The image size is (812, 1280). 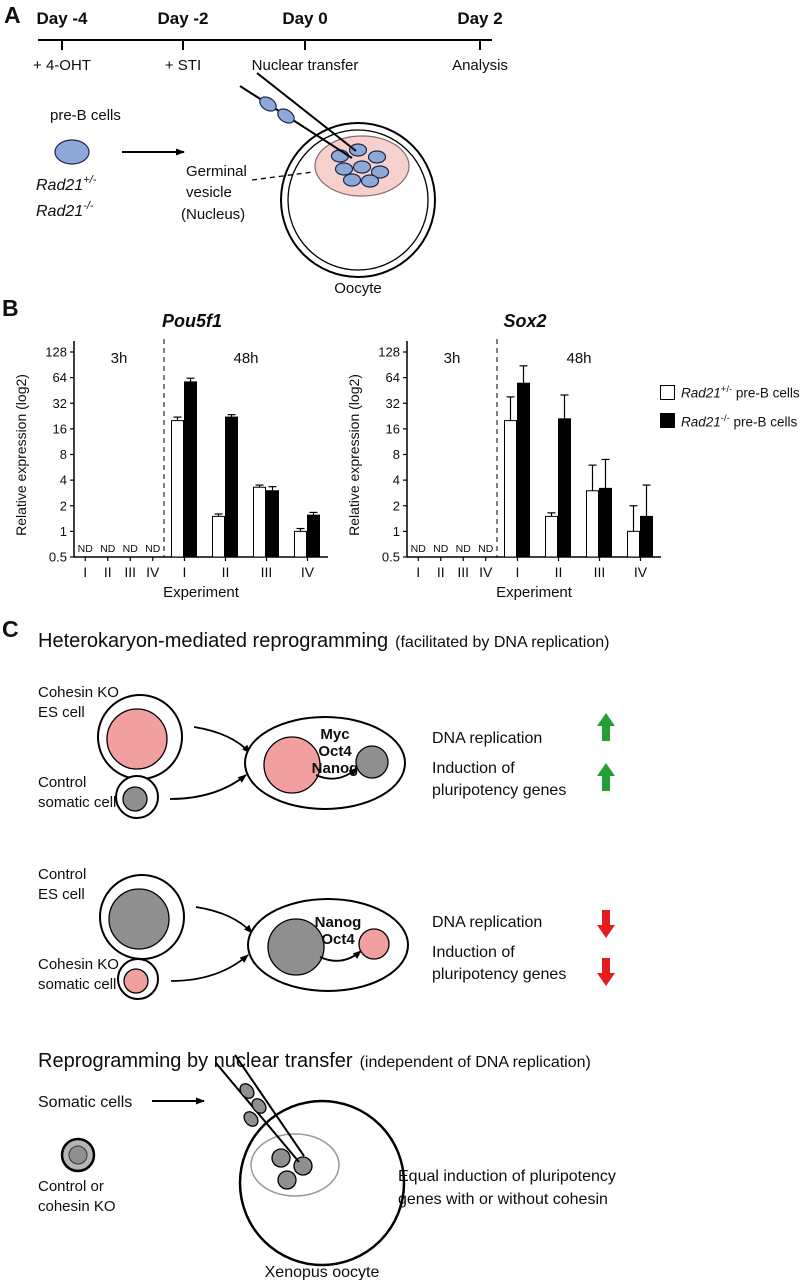 What do you see at coordinates (606, 924) in the screenshot?
I see `down-arrow-icon` at bounding box center [606, 924].